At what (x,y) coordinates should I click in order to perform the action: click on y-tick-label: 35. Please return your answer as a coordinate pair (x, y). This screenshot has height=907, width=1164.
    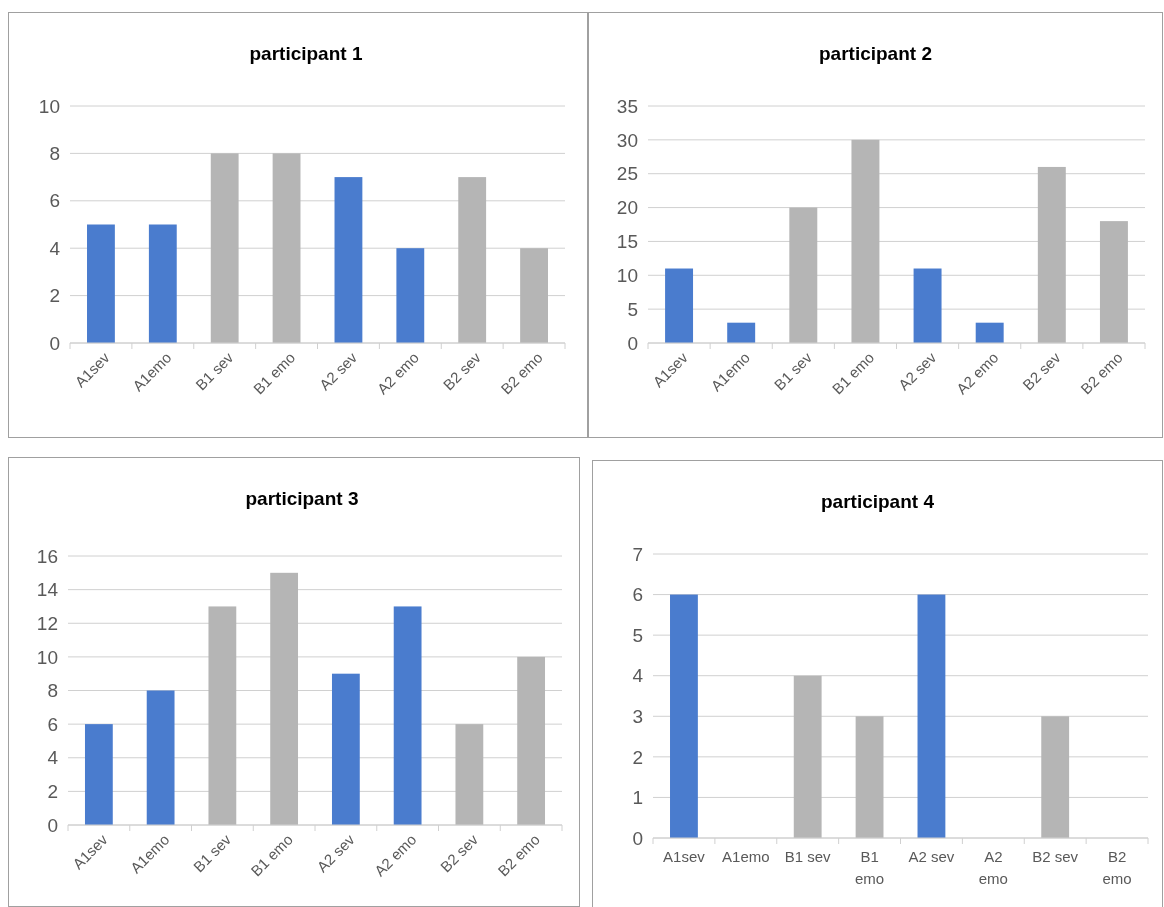
    Looking at the image, I should click on (627, 106).